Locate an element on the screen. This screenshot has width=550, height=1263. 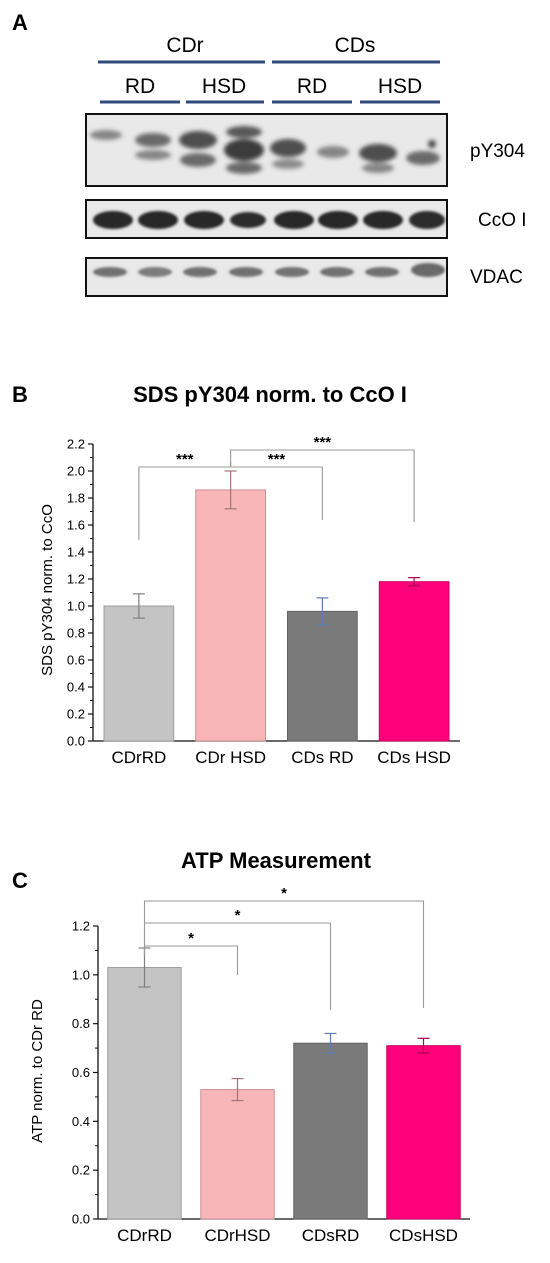
blot-sub-label-1: RD is located at coordinates (140, 86).